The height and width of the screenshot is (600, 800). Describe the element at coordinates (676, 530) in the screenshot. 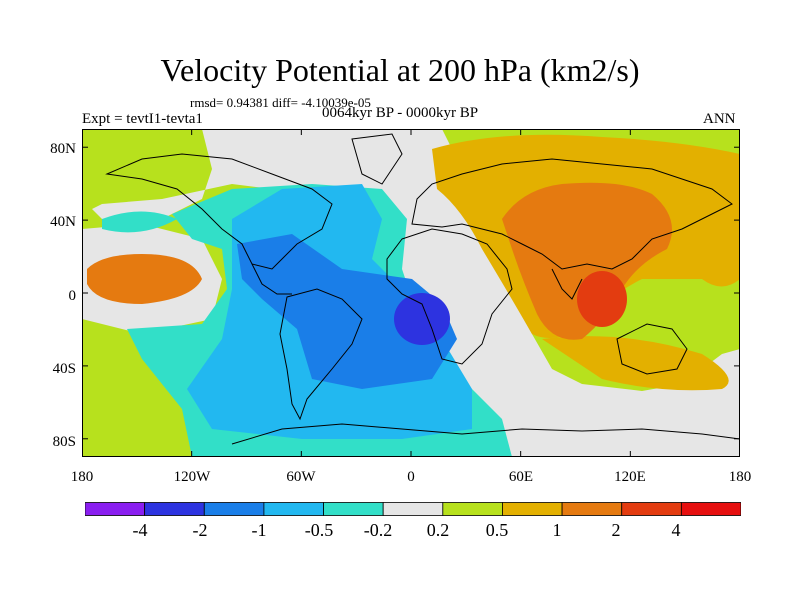

I see `colorbar-label-10: 4` at that location.